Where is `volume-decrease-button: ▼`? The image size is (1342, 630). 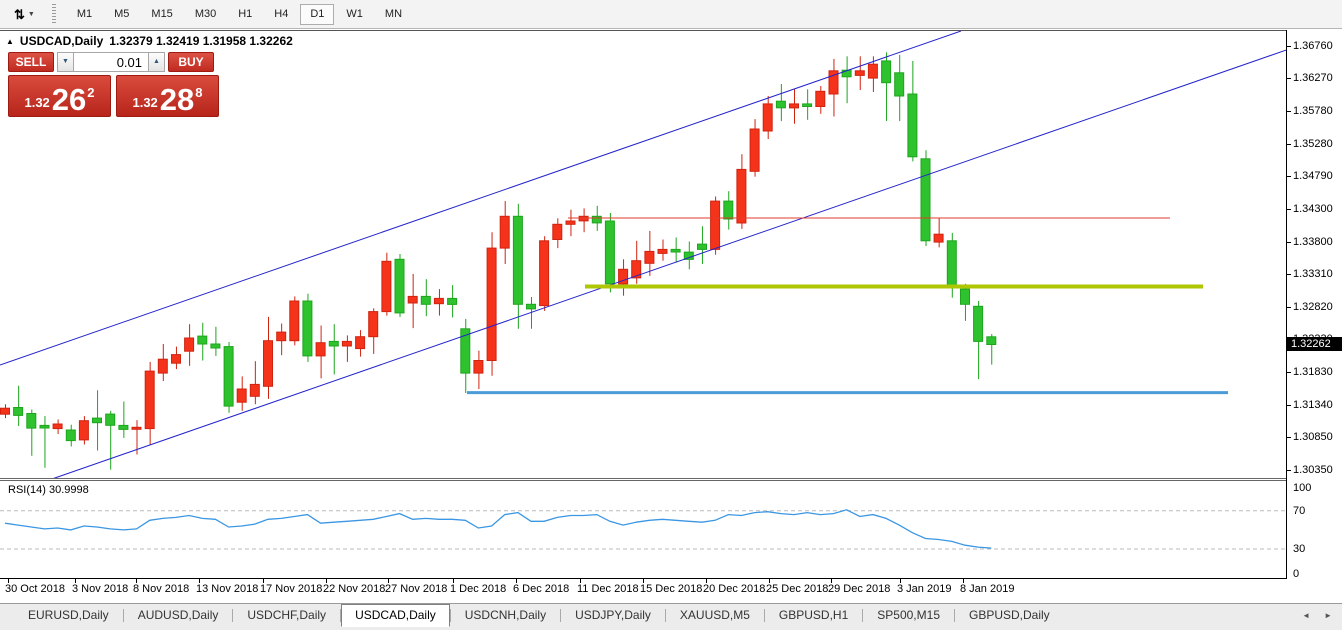 volume-decrease-button: ▼ is located at coordinates (65, 62).